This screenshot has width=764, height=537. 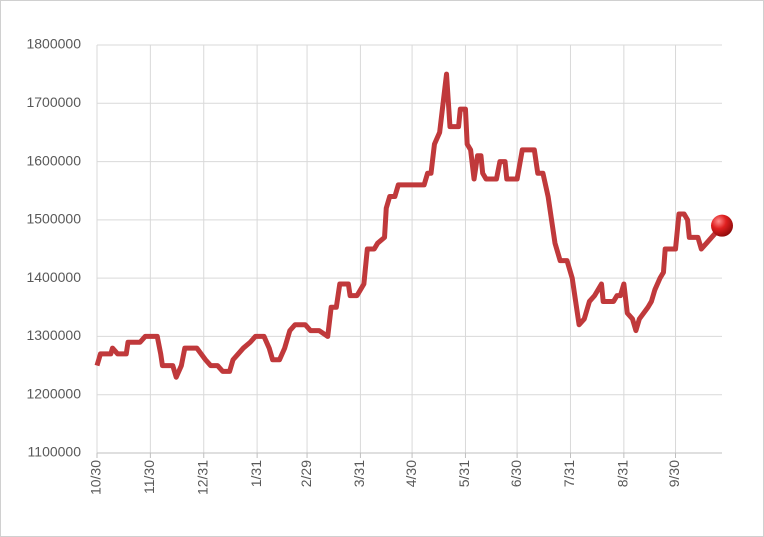 What do you see at coordinates (149, 477) in the screenshot?
I see `x-tick-label: 11/30` at bounding box center [149, 477].